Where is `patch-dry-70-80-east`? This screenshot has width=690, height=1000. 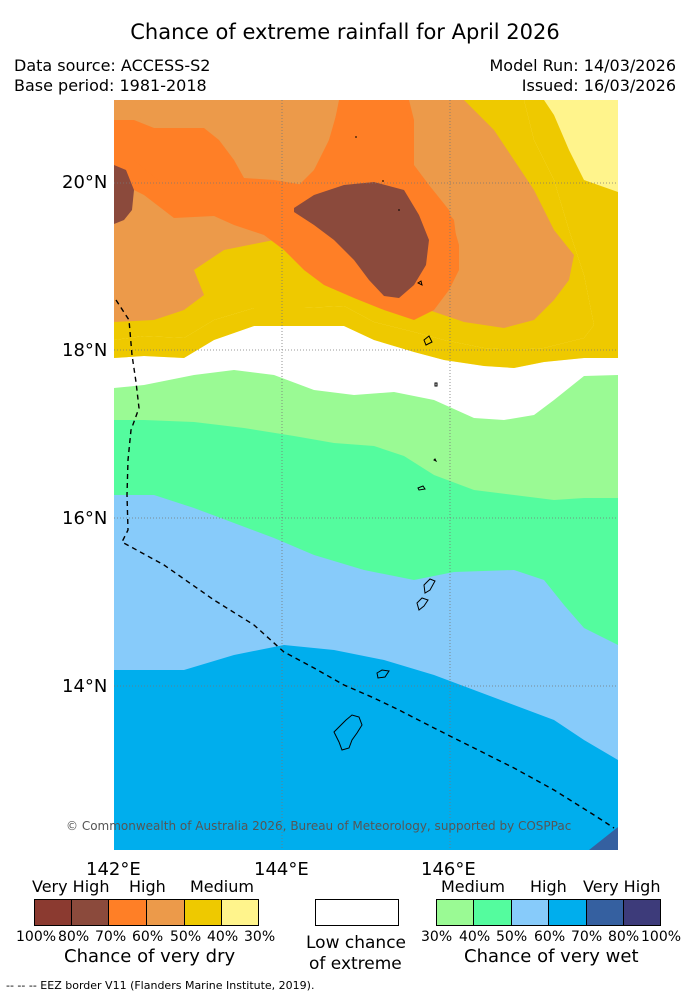
patch-dry-70-80-east is located at coordinates (361, 240).